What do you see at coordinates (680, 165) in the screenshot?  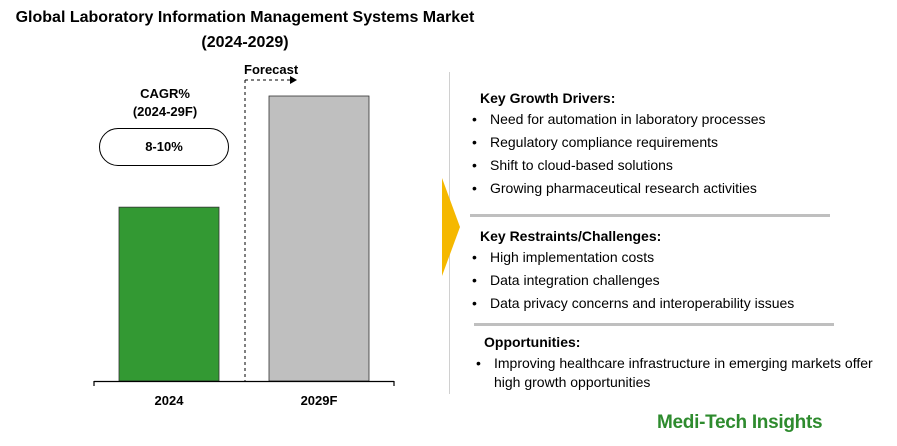 I see `list-item: Shift to cloud-based solutions` at bounding box center [680, 165].